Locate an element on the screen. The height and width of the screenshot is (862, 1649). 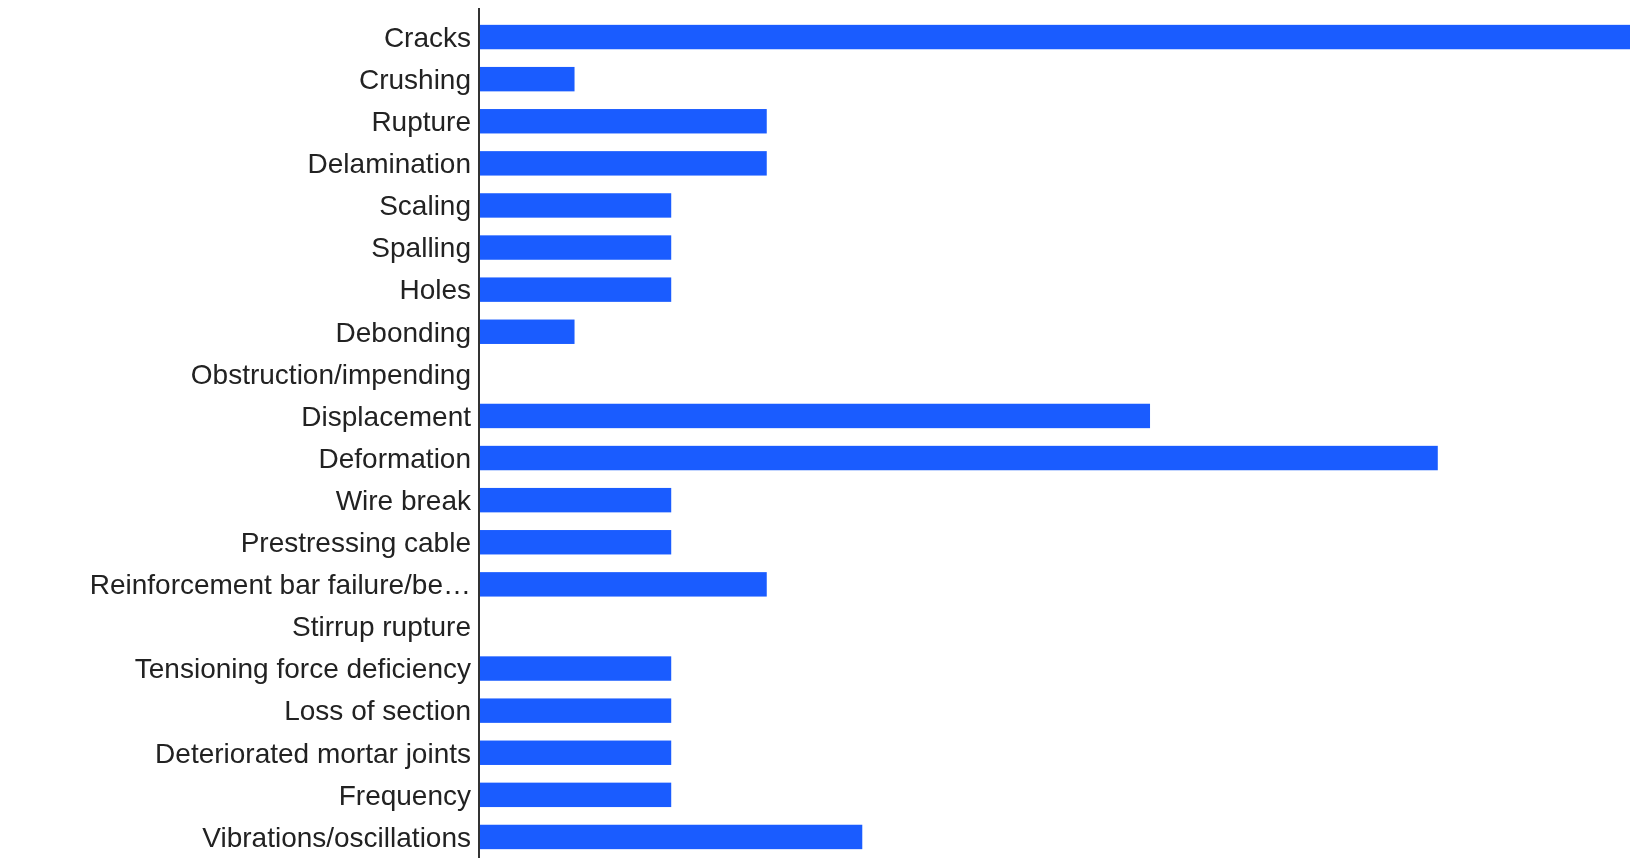
y-tick-label: Stirrup rupture is located at coordinates (381, 627).